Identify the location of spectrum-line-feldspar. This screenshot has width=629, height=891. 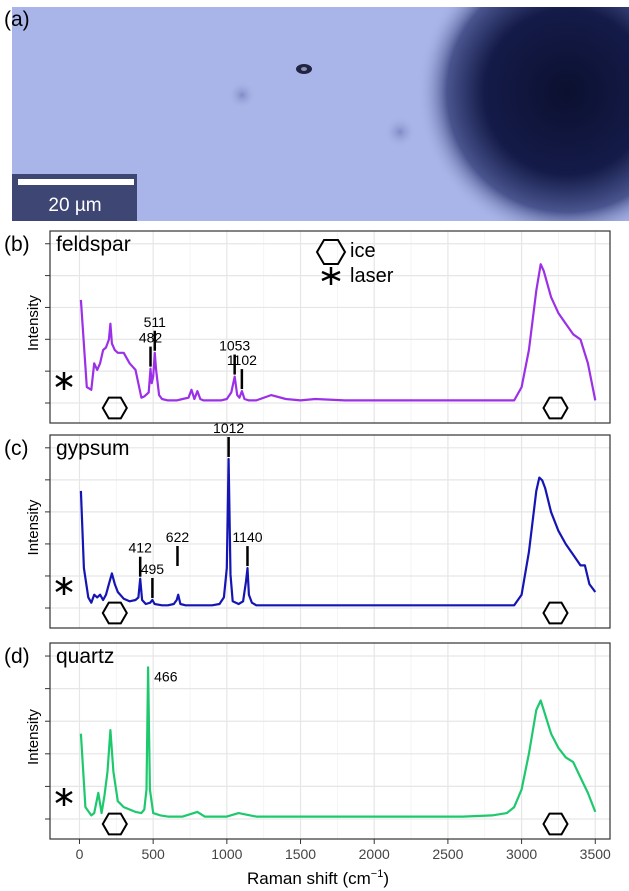
(338, 332).